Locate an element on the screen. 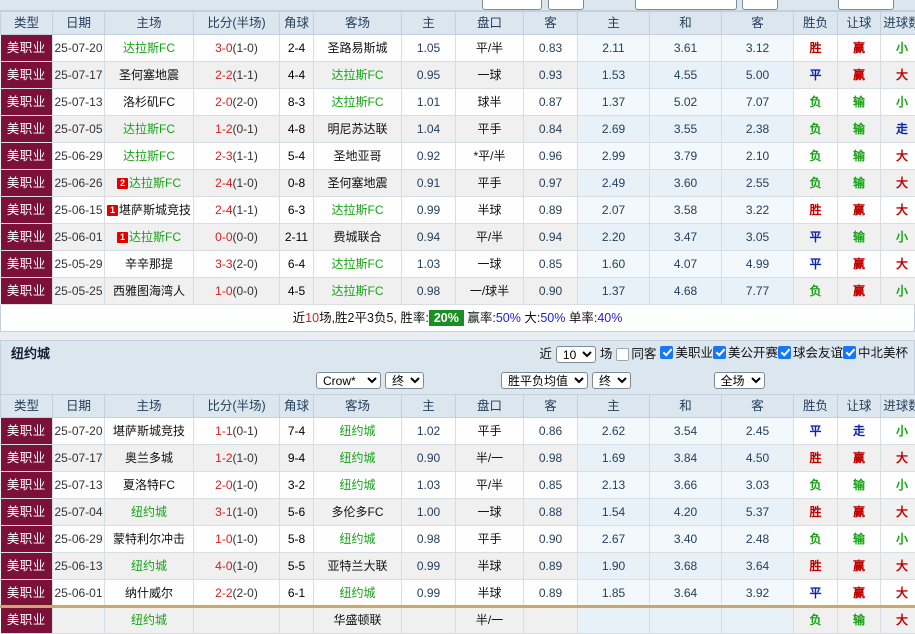 The width and height of the screenshot is (915, 634). team-name: 费城联合 is located at coordinates (357, 237).